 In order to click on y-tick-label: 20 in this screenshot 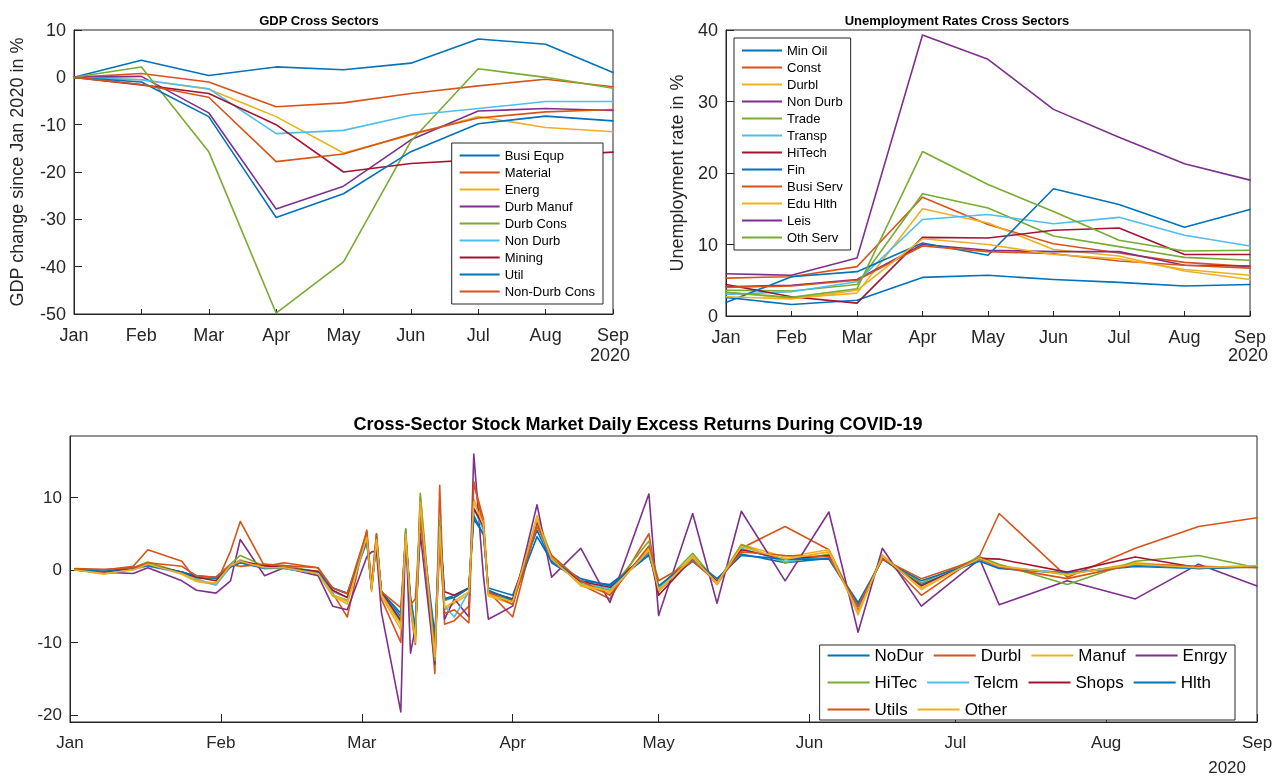, I will do `click(707, 173)`.